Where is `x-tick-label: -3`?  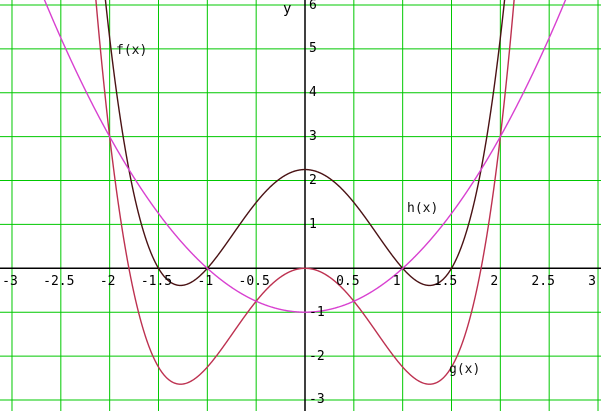
x-tick-label: -3 is located at coordinates (10, 281).